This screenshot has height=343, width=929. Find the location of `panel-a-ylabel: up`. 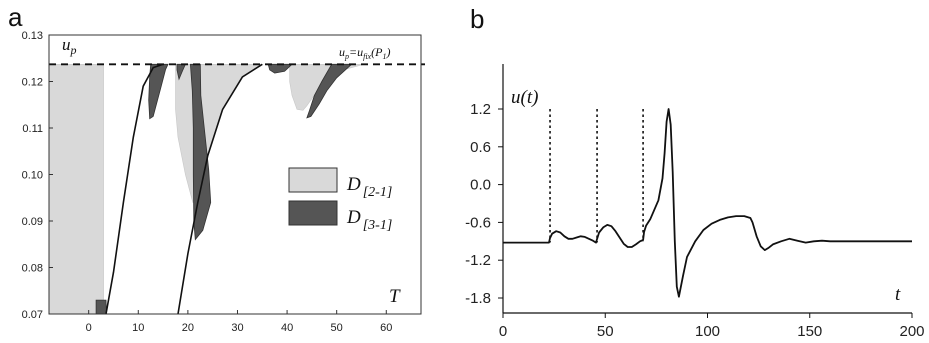

panel-a-ylabel: up is located at coordinates (69, 46).